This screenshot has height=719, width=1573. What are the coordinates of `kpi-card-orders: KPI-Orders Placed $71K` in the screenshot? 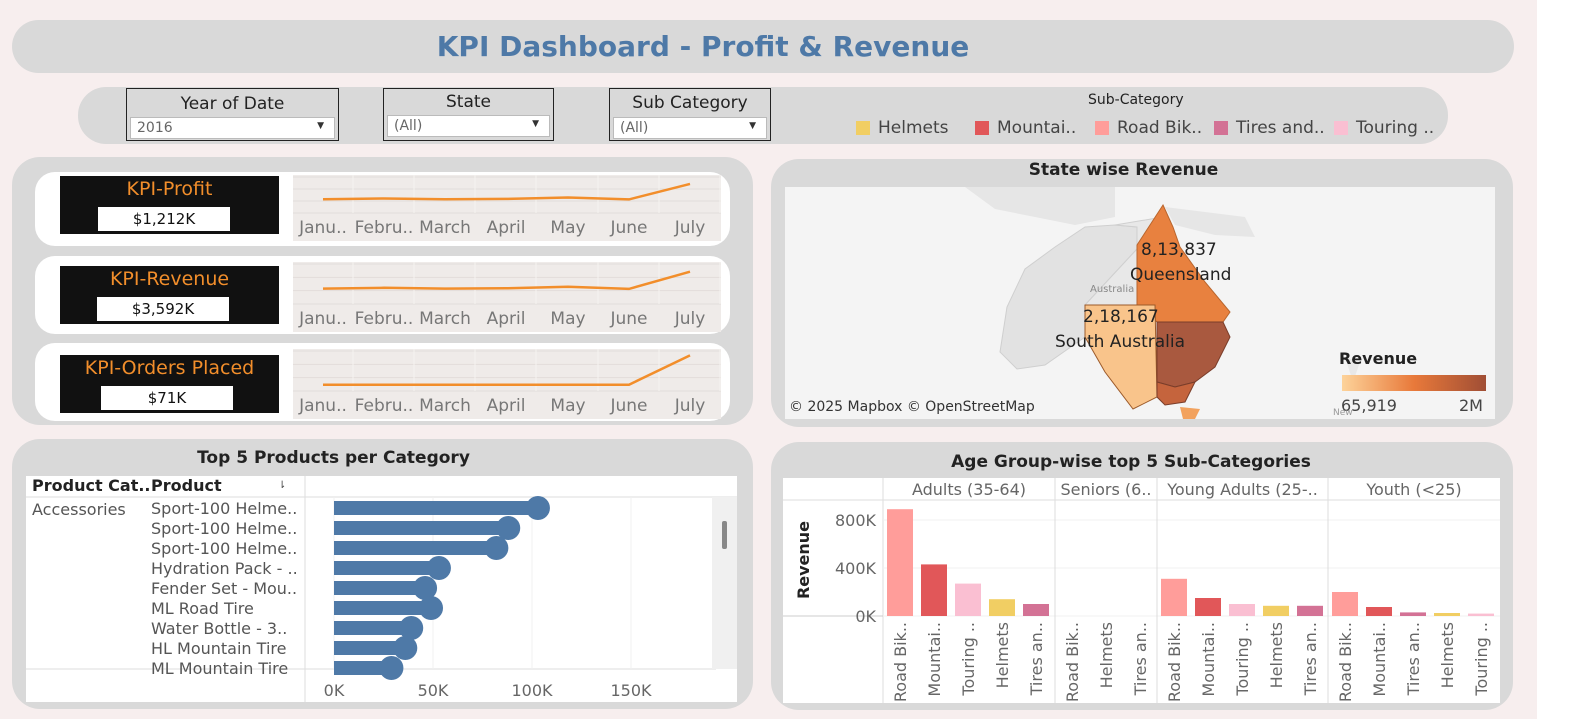 It's located at (169, 384).